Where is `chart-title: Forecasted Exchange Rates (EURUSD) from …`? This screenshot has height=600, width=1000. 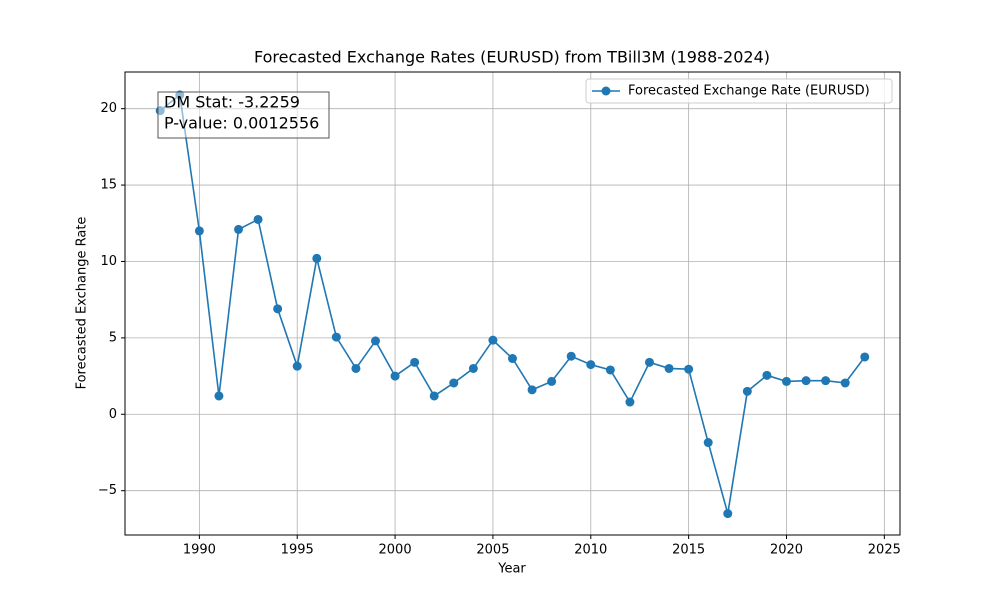
chart-title: Forecasted Exchange Rates (EURUSD) from … is located at coordinates (512, 57).